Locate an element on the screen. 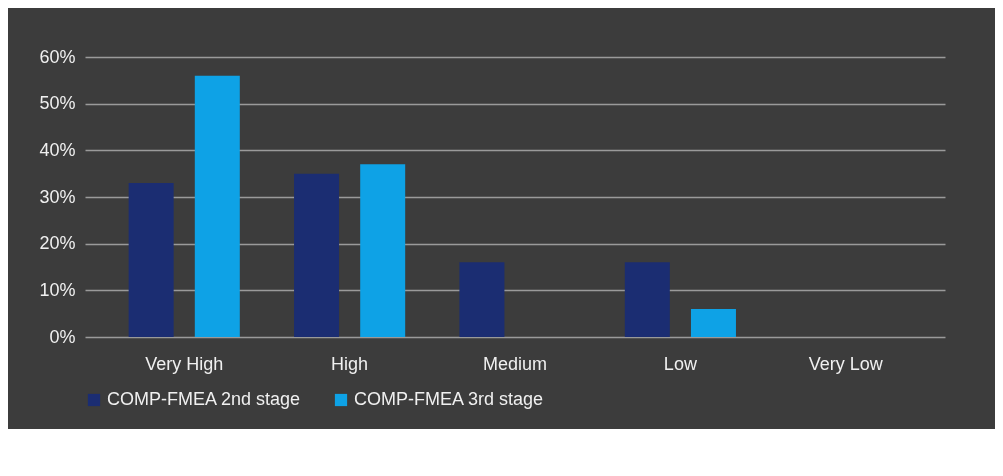 The height and width of the screenshot is (476, 1003). x-tick-label: Low is located at coordinates (680, 363).